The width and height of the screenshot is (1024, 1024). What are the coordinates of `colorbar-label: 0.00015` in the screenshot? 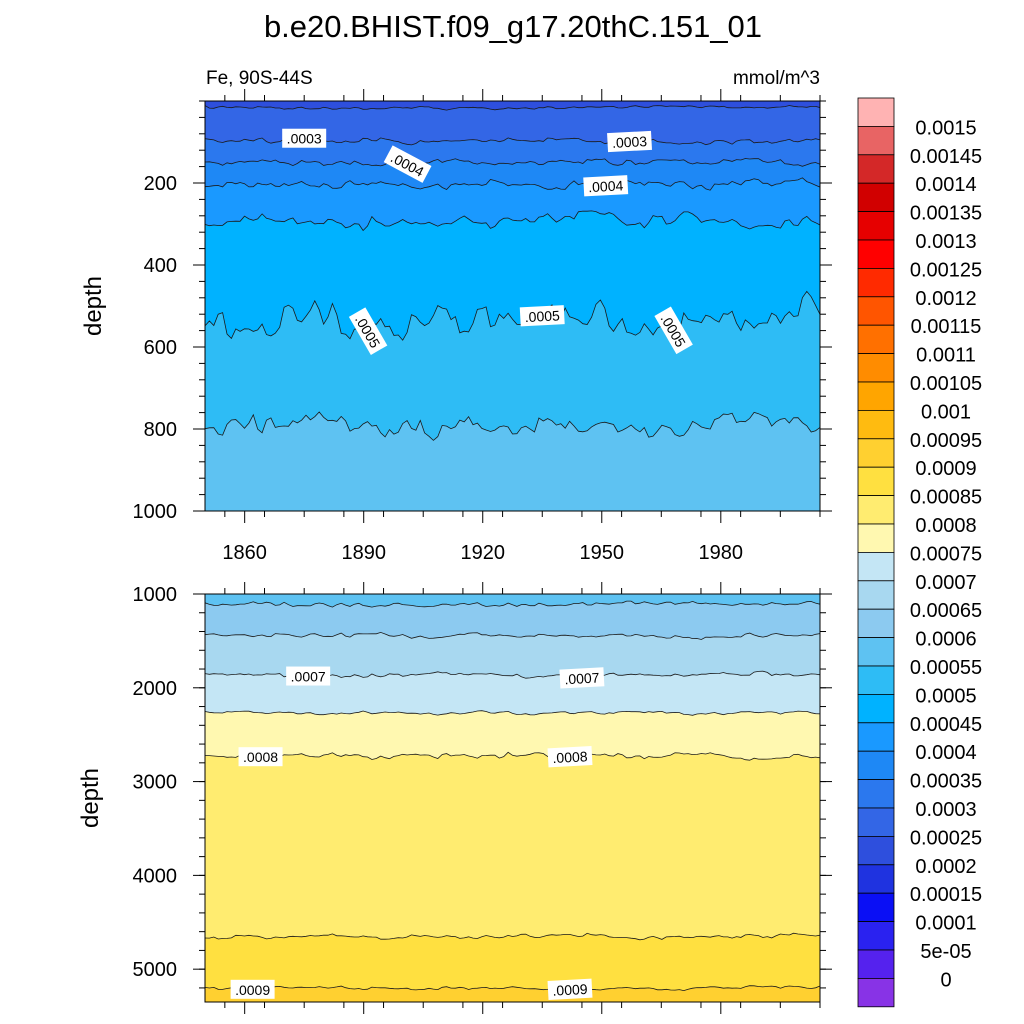 It's located at (946, 895).